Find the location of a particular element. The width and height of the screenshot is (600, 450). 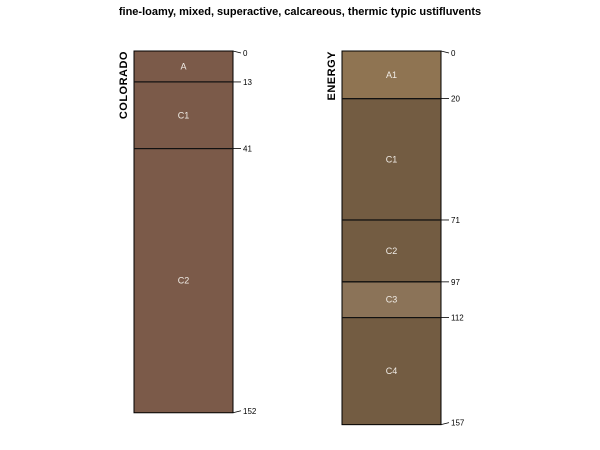

horizon-c3 is located at coordinates (391, 300).